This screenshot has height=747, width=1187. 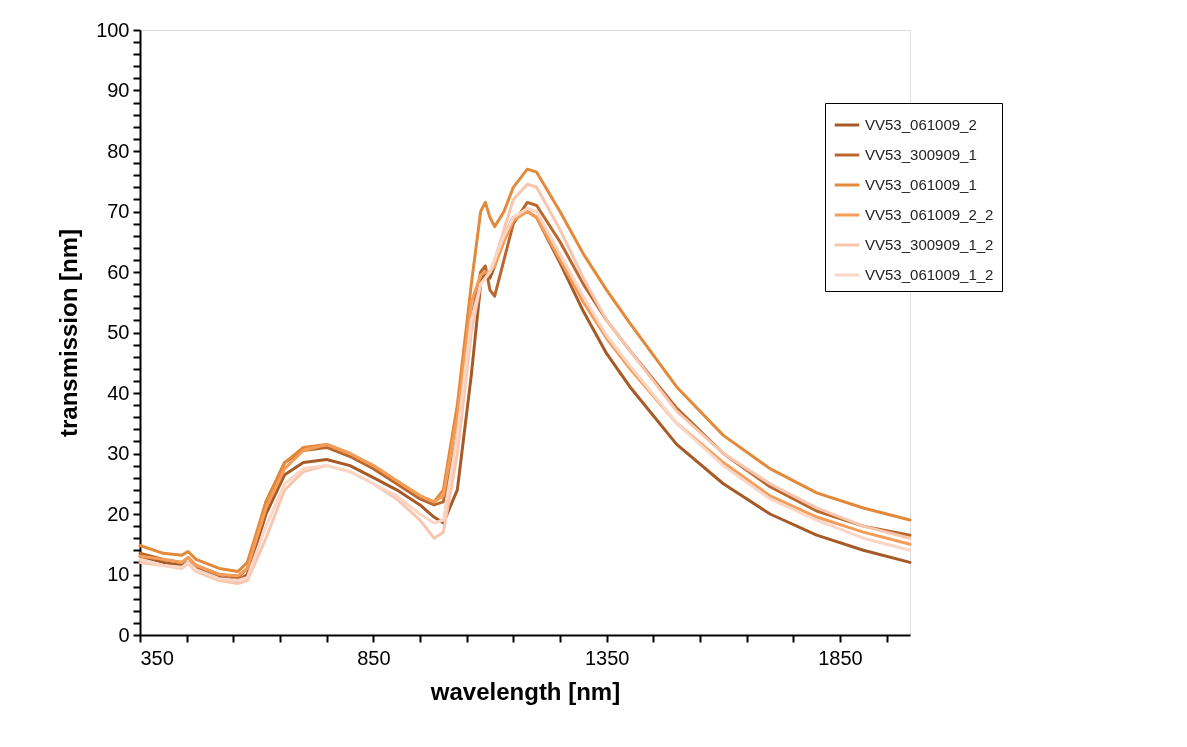 I want to click on legend-label: VV53_300909_1, so click(x=921, y=154).